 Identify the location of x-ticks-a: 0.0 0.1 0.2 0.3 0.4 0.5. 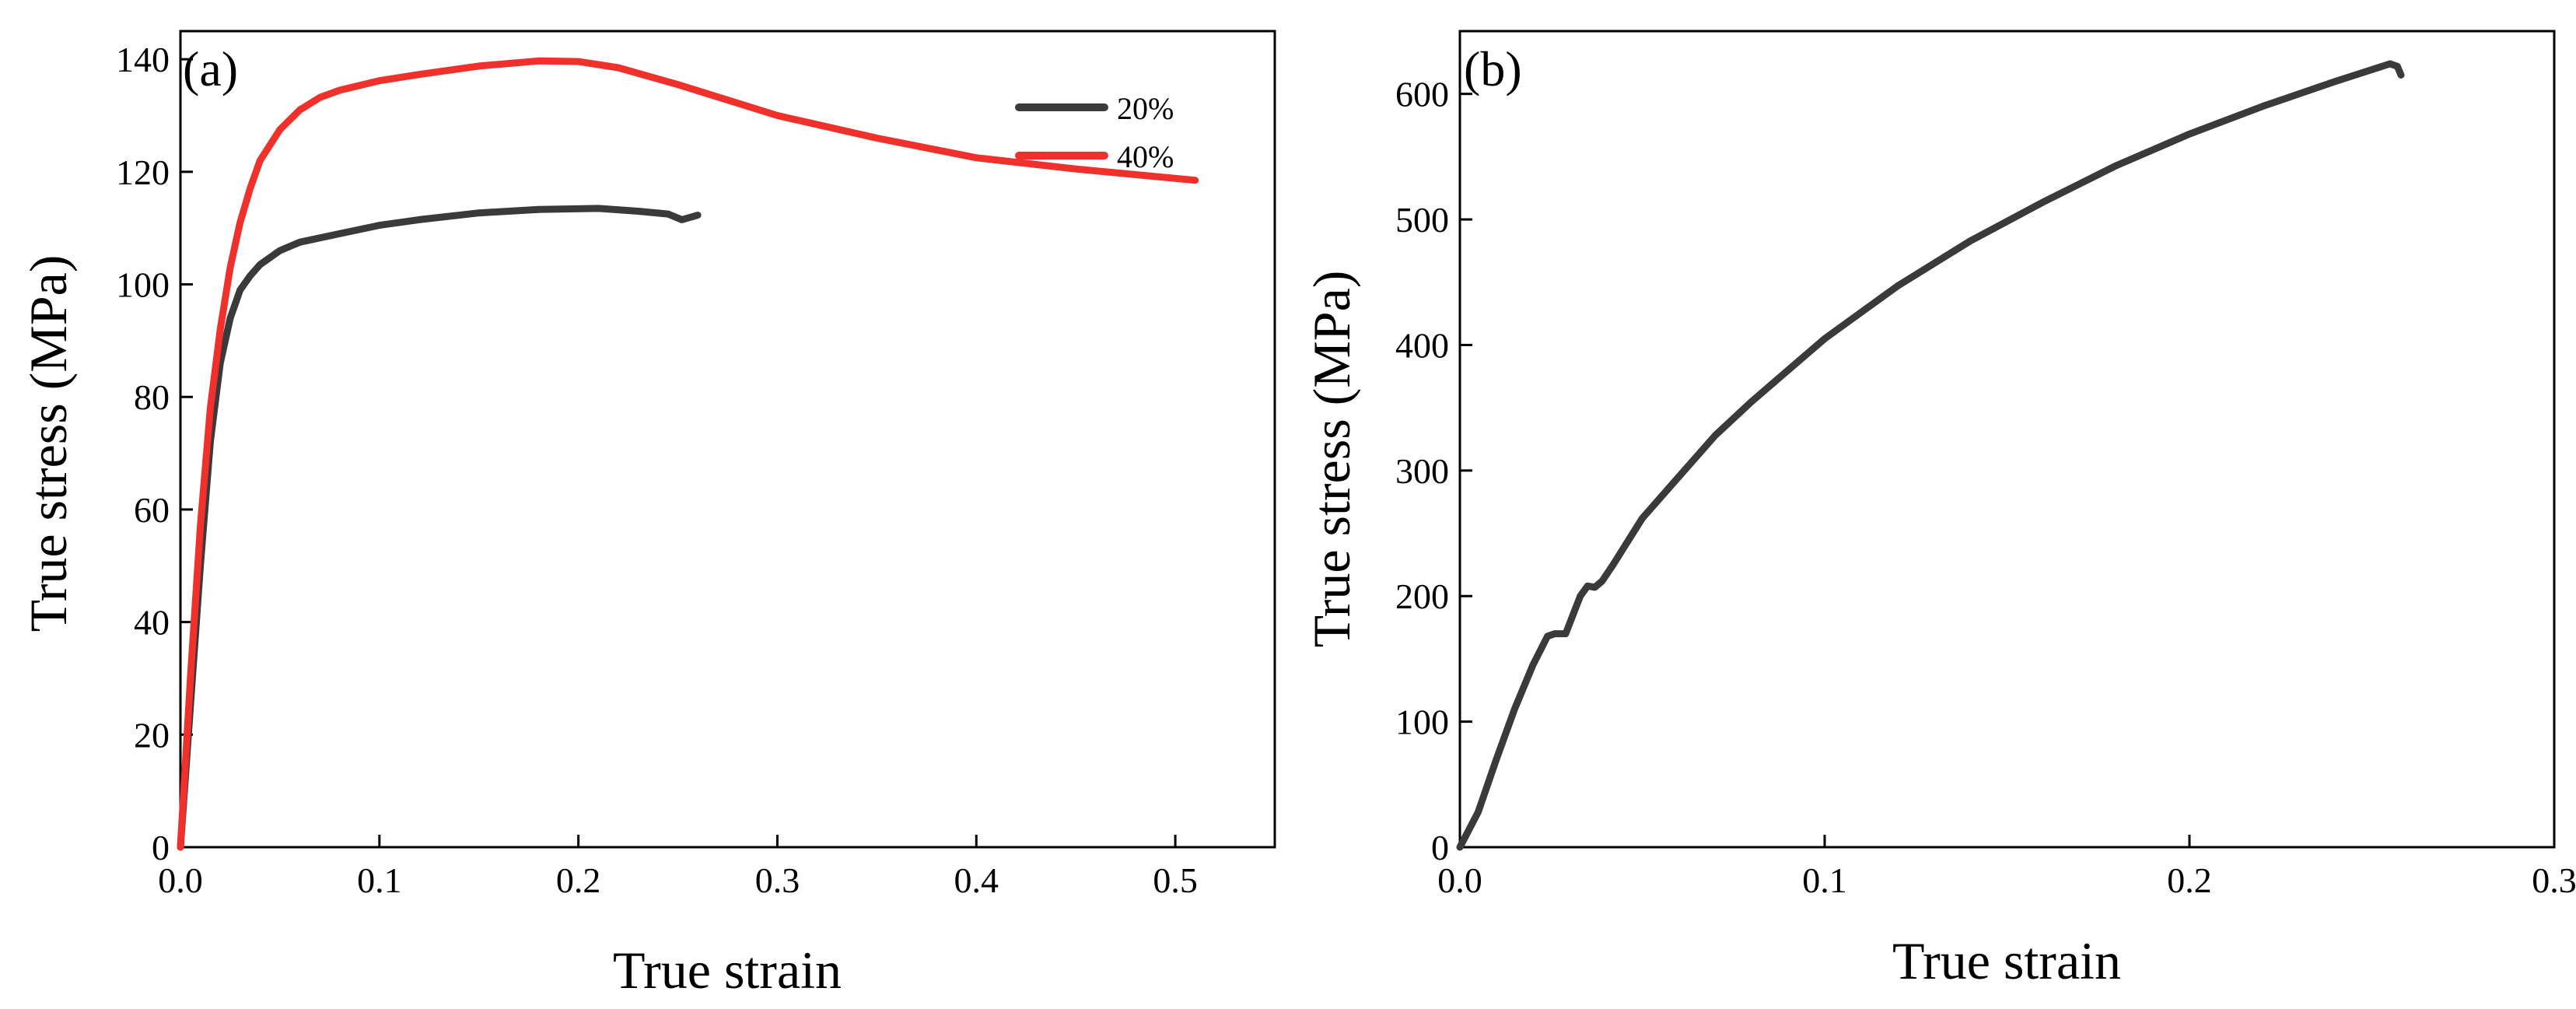
(678, 867).